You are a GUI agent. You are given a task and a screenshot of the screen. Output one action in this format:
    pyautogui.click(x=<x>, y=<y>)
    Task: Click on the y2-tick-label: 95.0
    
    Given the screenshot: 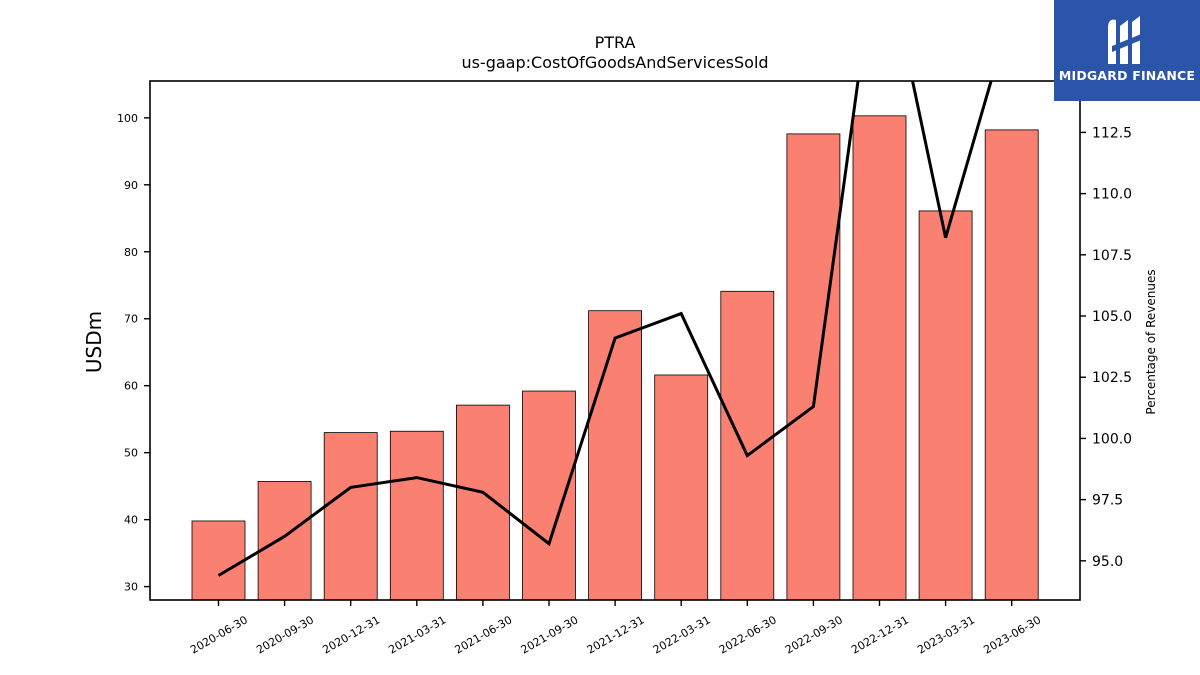 What is the action you would take?
    pyautogui.click(x=1107, y=562)
    